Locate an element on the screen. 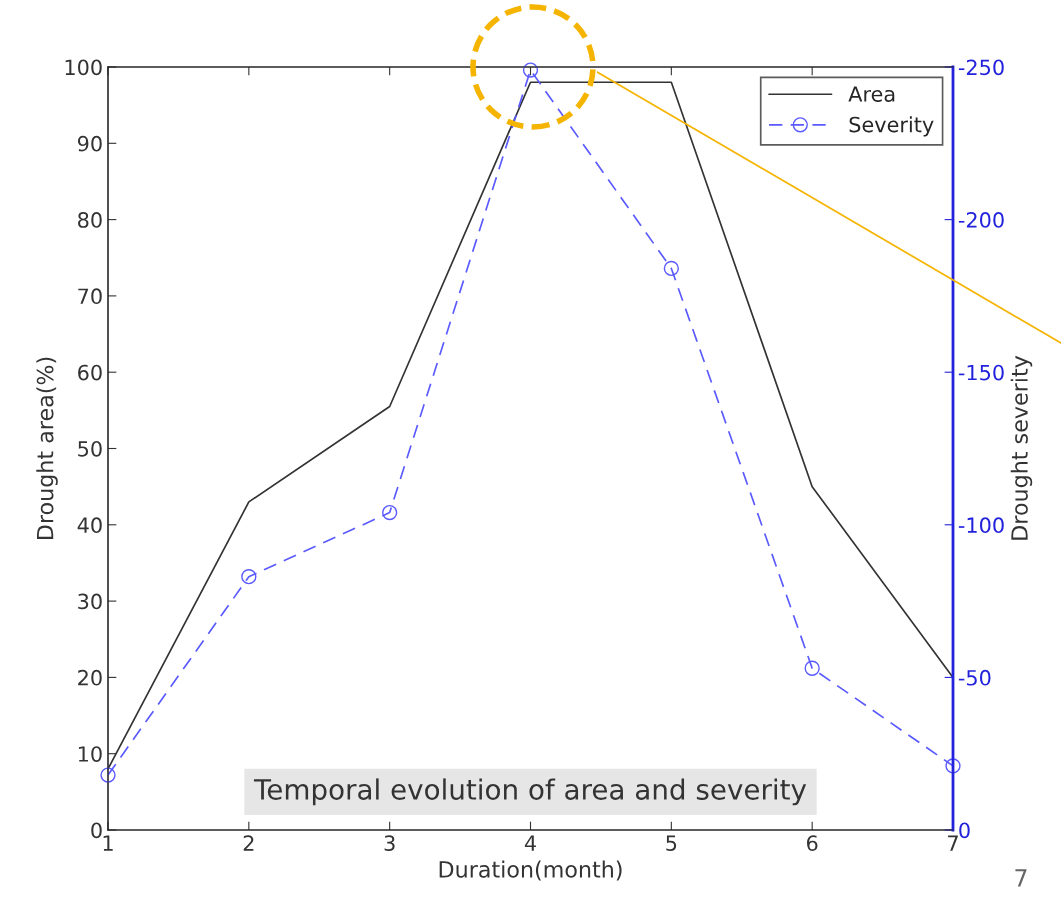 The height and width of the screenshot is (917, 1061). y-tick-label: 100 is located at coordinates (83, 67).